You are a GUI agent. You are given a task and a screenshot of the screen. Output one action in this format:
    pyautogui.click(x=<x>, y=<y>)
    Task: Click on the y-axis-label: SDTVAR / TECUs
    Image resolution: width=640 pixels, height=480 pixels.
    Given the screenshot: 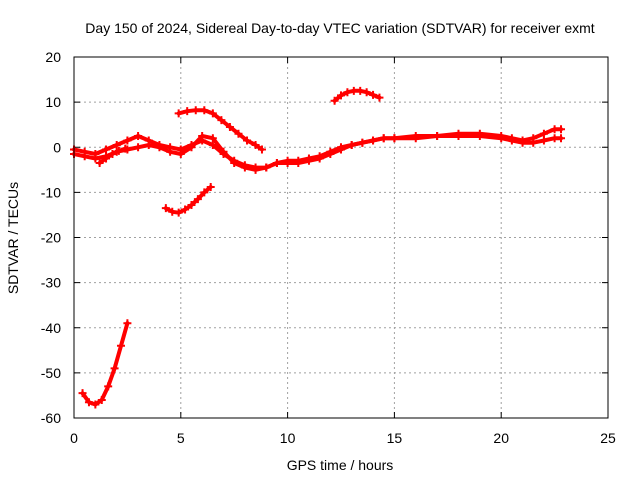 What is the action you would take?
    pyautogui.click(x=13, y=238)
    